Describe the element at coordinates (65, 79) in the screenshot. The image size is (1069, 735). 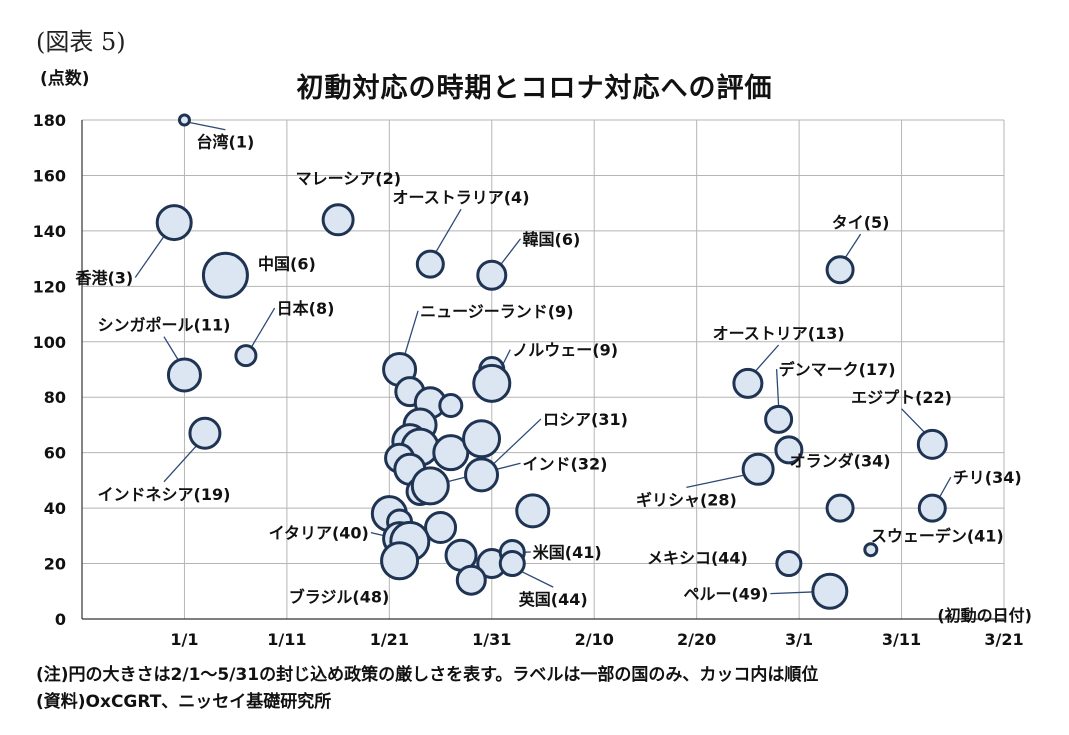
I see `y-axis-unit: (点数)` at that location.